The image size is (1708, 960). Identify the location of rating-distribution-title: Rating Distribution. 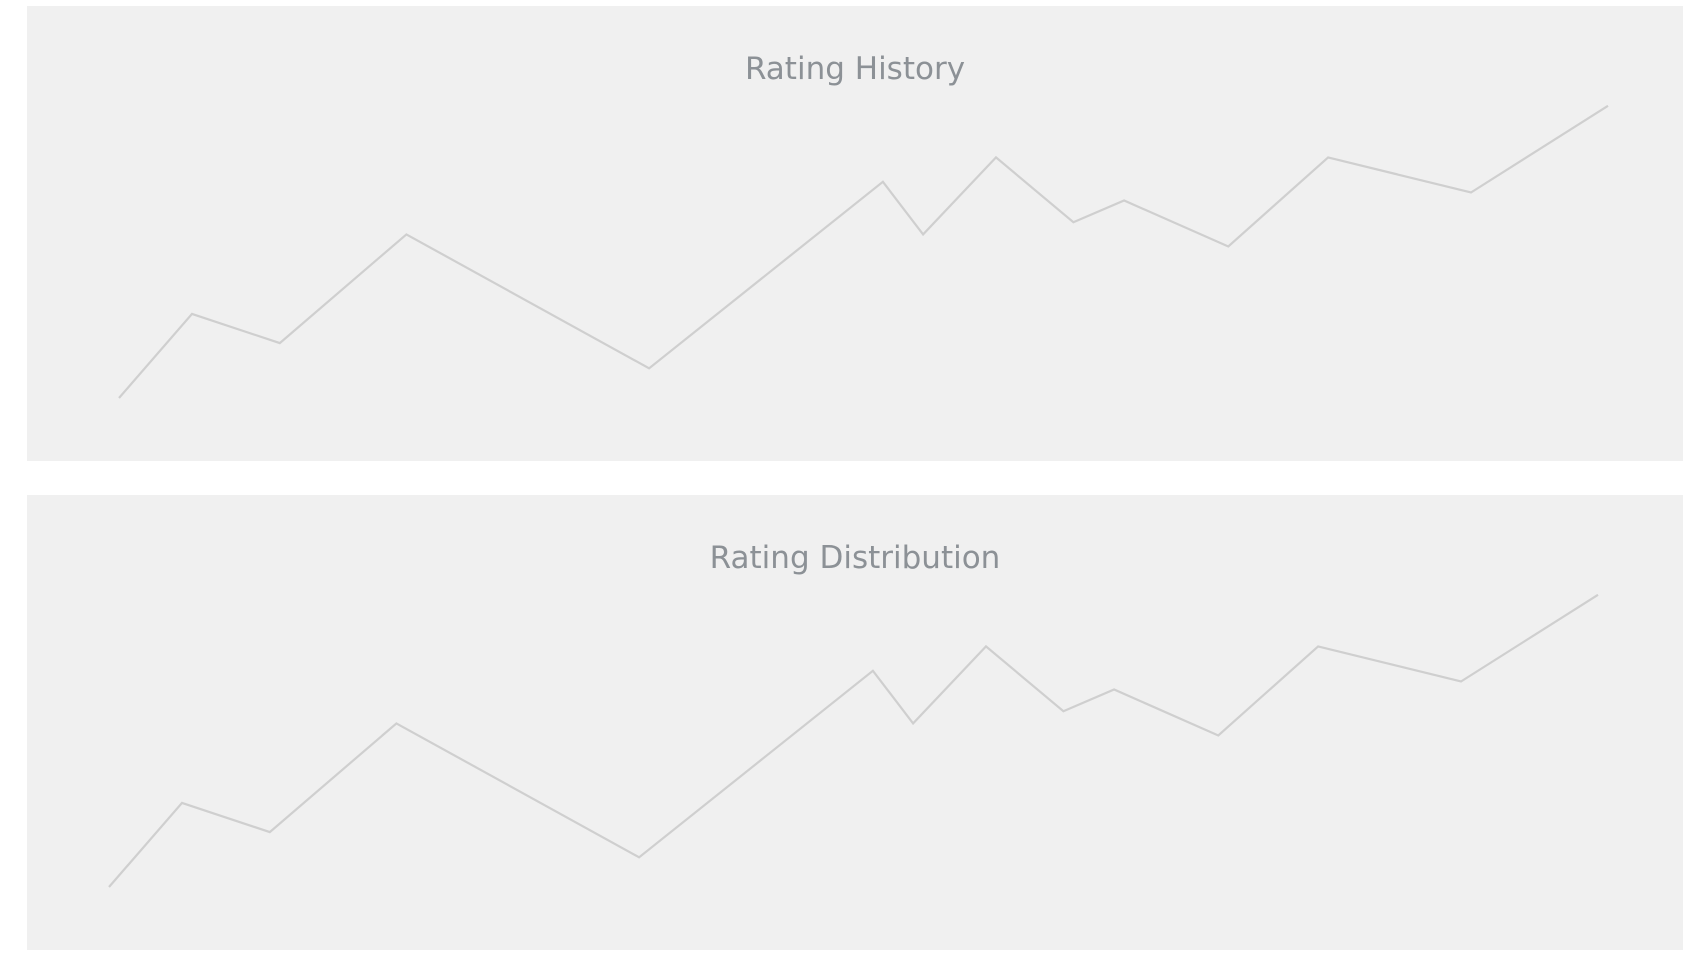
(855, 558).